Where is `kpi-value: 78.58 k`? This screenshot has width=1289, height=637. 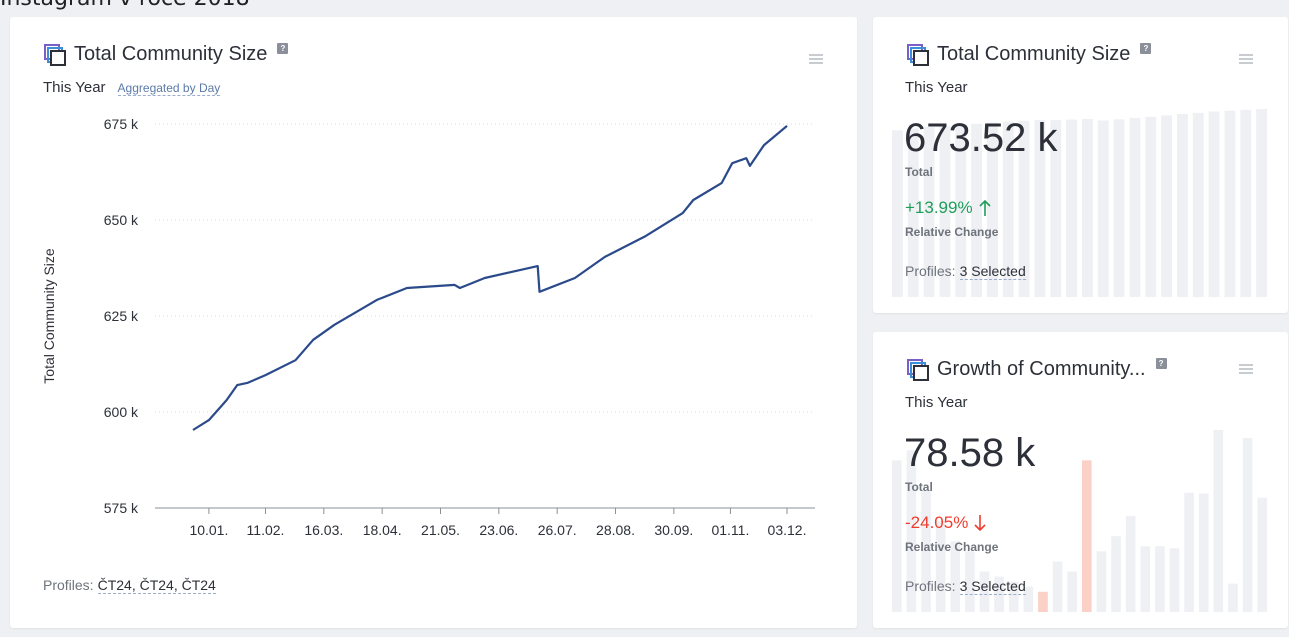 kpi-value: 78.58 k is located at coordinates (970, 453).